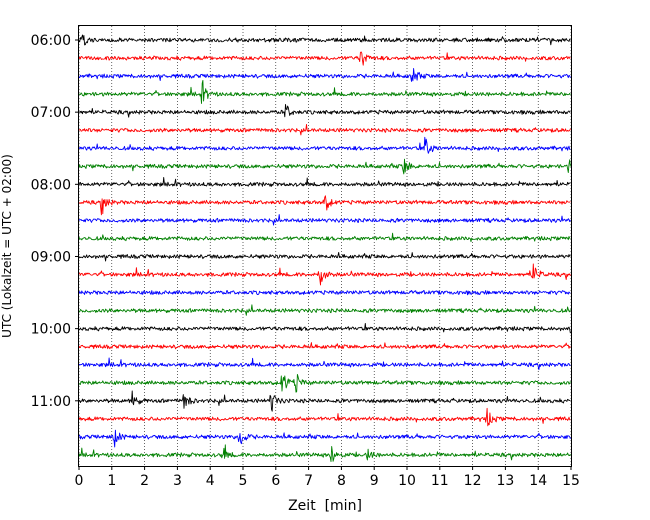  I want to click on x-axis-ticks: 0 1 2 3 4 5 6 7 8 9 10 11 12 13 14 15, so click(327, 477).